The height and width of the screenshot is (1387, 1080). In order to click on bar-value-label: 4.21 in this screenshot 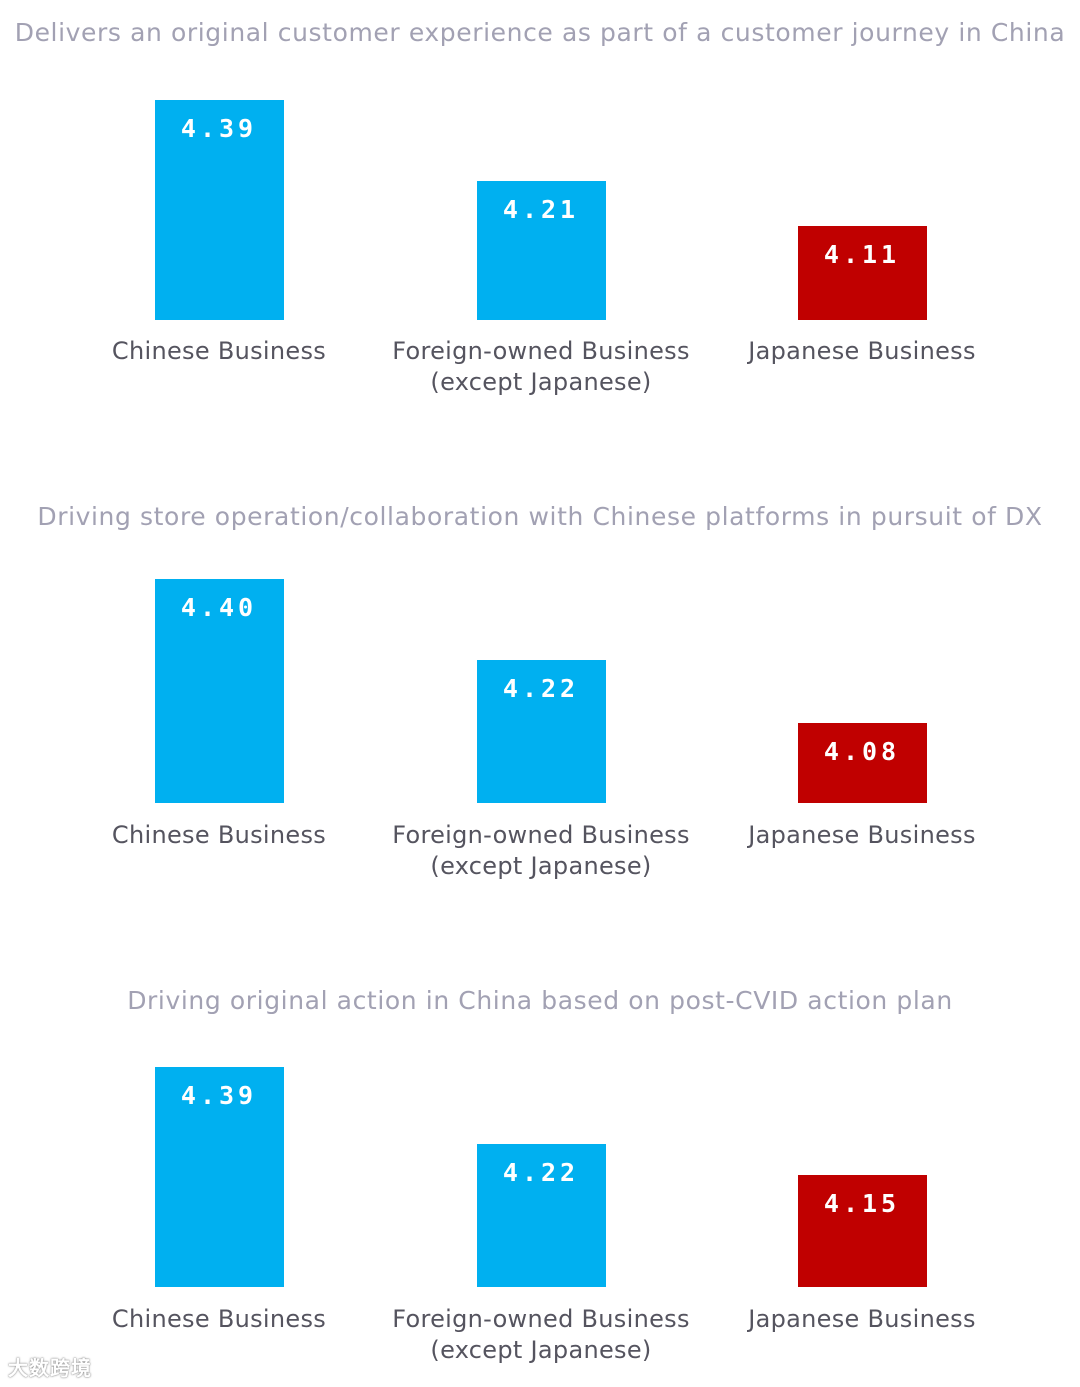, I will do `click(541, 209)`.